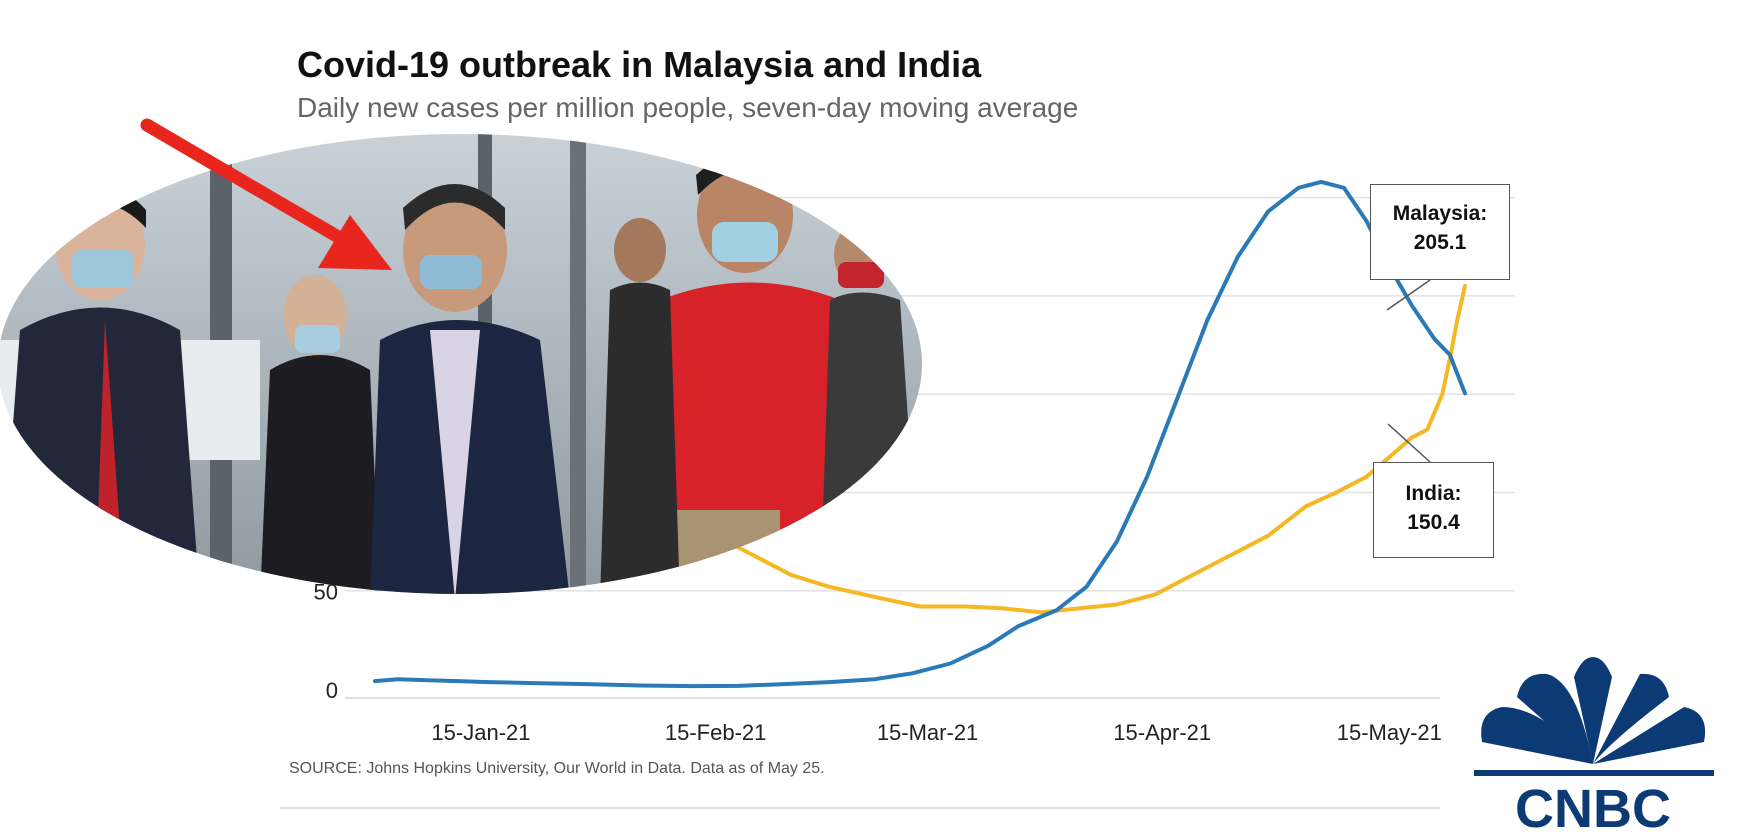  I want to click on x-tick-label: 15-Mar-21, so click(927, 732).